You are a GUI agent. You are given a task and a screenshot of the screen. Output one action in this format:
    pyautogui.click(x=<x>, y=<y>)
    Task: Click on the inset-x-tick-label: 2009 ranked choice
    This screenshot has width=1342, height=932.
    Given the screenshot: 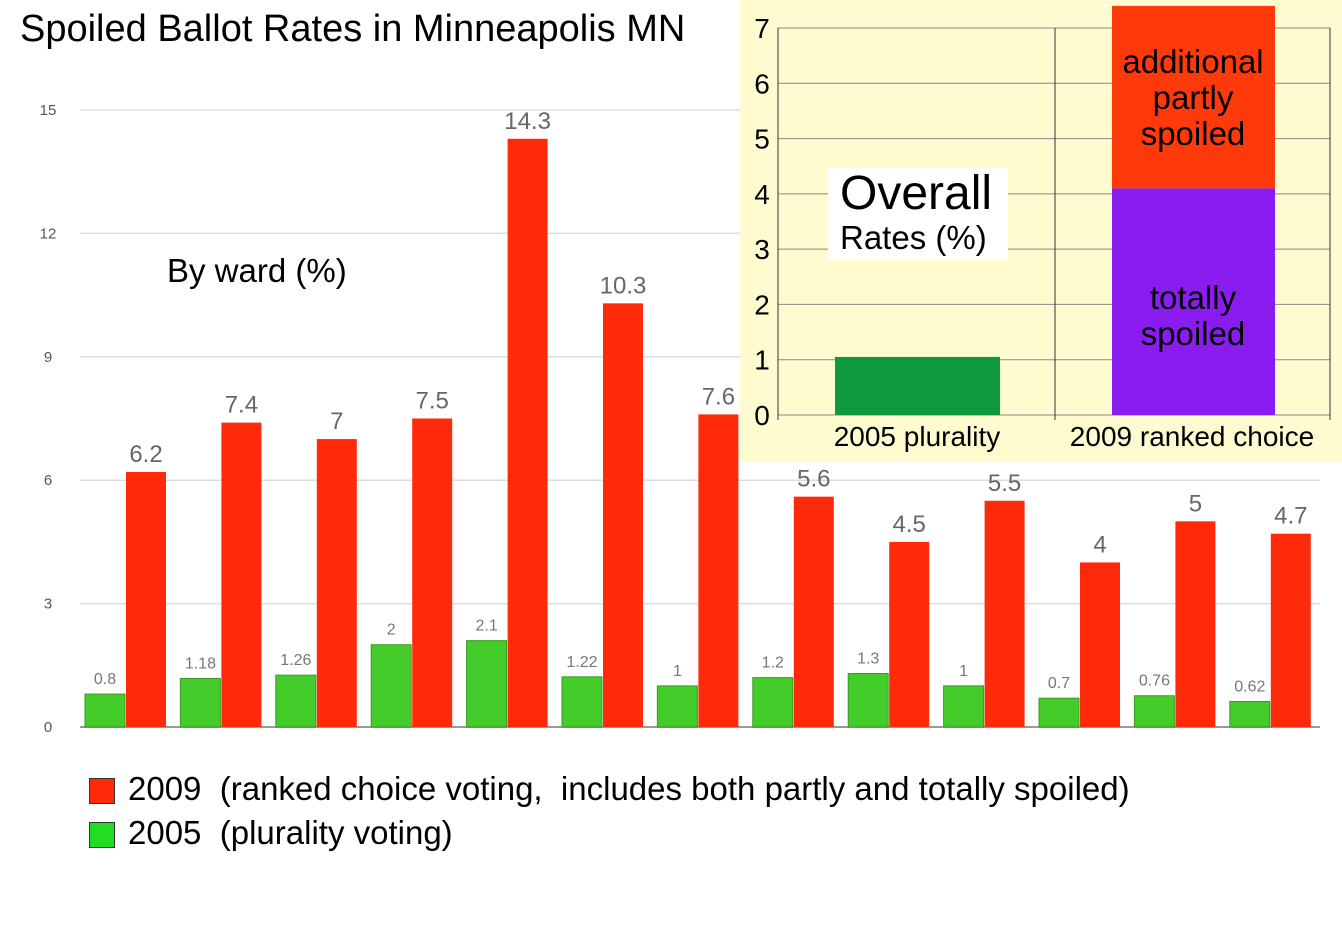 What is the action you would take?
    pyautogui.click(x=1192, y=436)
    